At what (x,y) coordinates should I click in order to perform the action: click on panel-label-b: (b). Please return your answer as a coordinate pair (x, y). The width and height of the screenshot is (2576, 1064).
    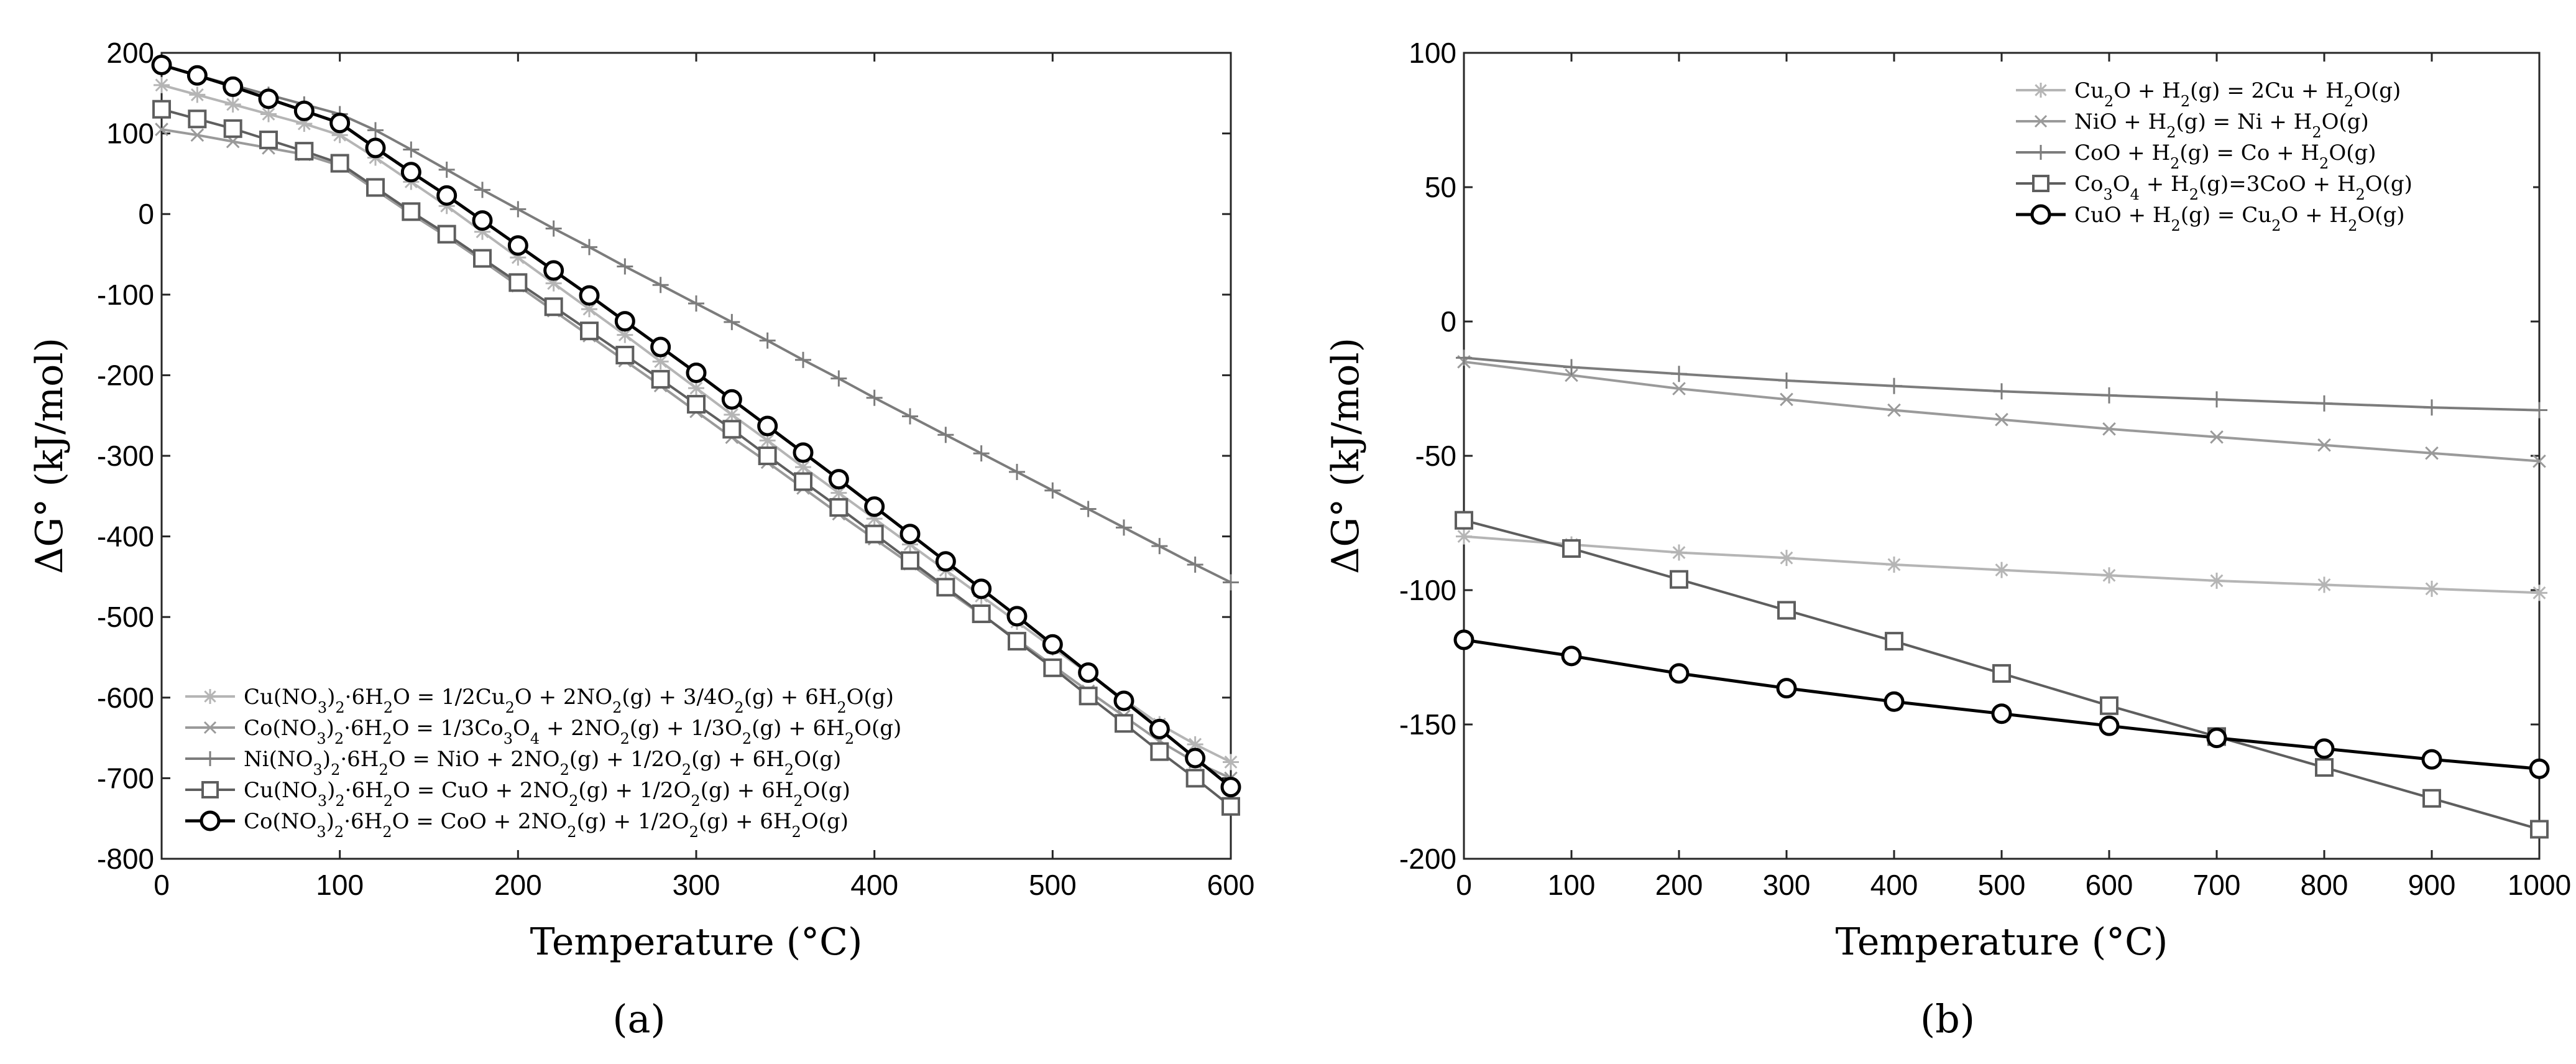
    Looking at the image, I should click on (1947, 1019).